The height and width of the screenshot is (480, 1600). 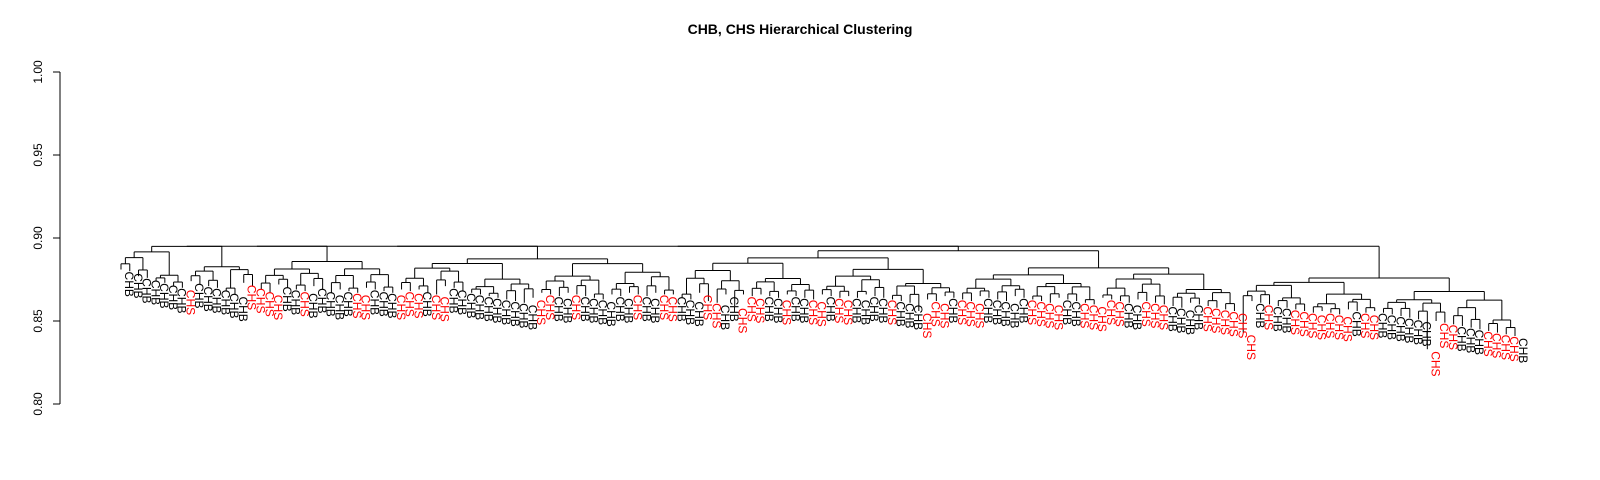 I want to click on y-axis: 0.80 0.85 0.90 0.95 1.00, so click(x=46, y=238).